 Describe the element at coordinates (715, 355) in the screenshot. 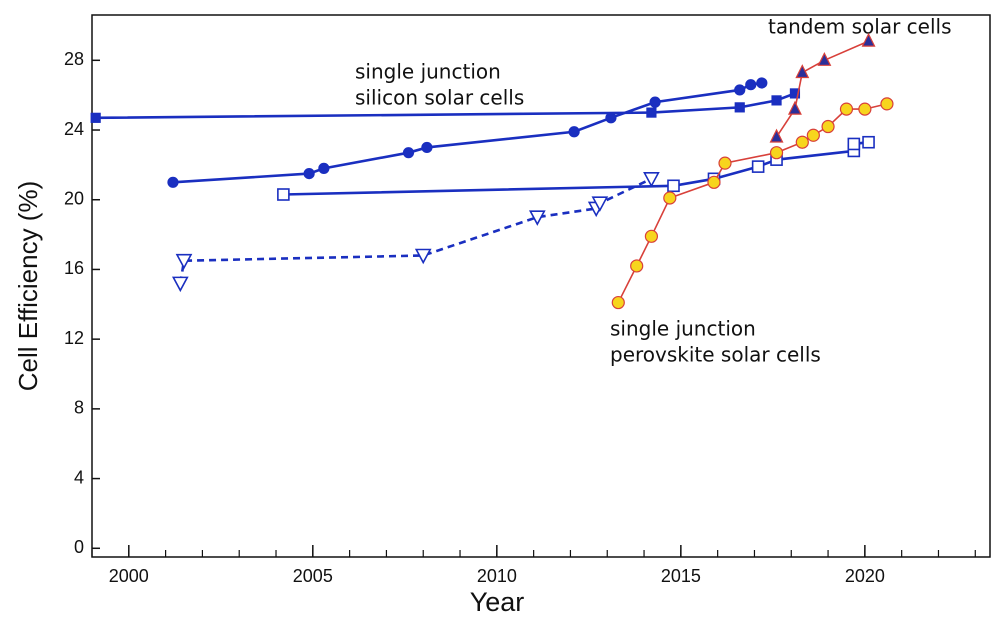

I see `annotation: perovskite solar cells` at that location.